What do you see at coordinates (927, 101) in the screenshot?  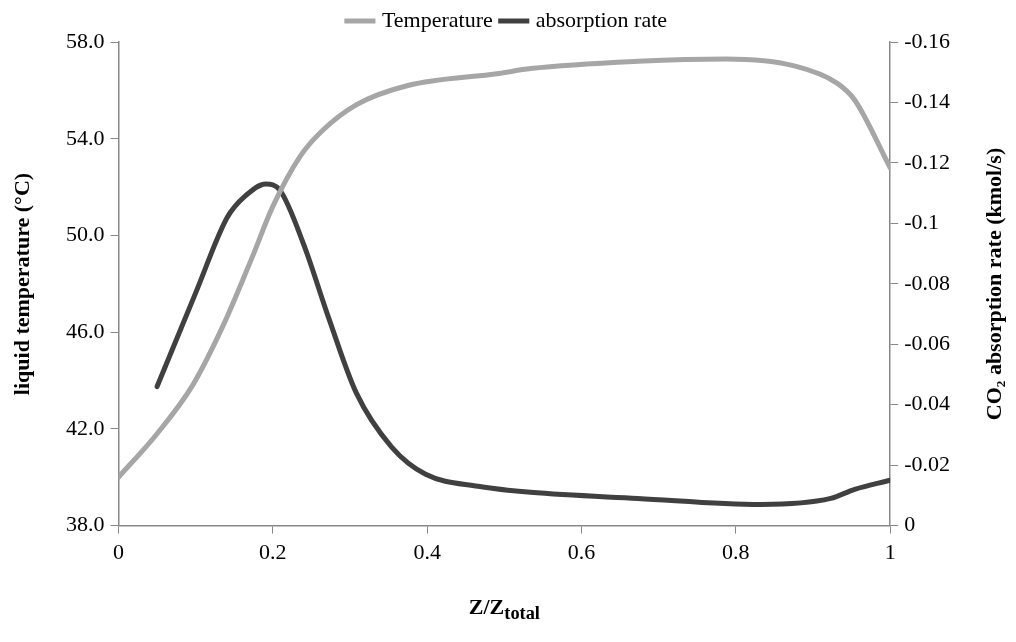 I see `y2-tick-label: -0.14` at bounding box center [927, 101].